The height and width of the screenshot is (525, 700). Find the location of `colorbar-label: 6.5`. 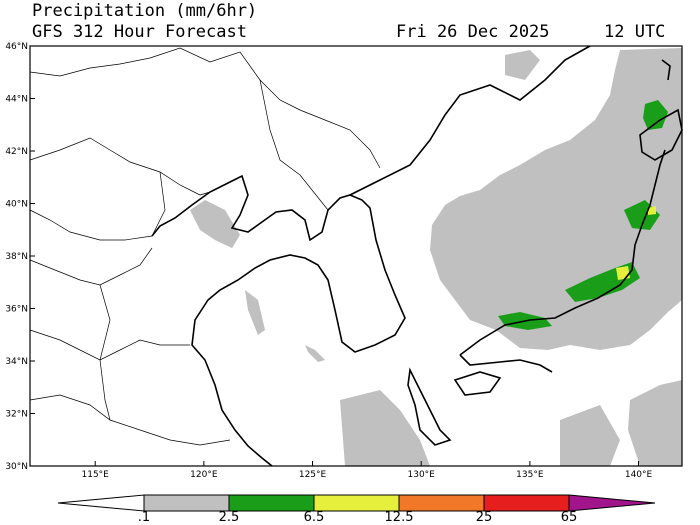

colorbar-label: 6.5 is located at coordinates (314, 517).